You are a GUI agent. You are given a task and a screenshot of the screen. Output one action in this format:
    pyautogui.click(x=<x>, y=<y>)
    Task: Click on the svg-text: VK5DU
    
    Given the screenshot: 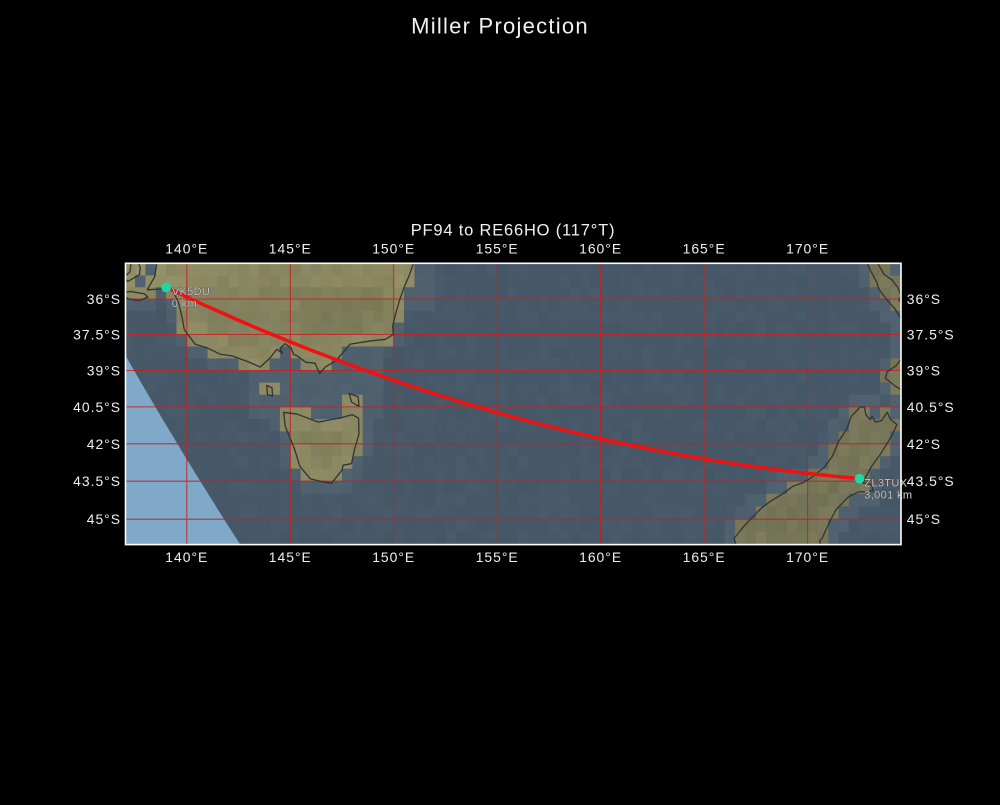 What is the action you would take?
    pyautogui.click(x=191, y=292)
    